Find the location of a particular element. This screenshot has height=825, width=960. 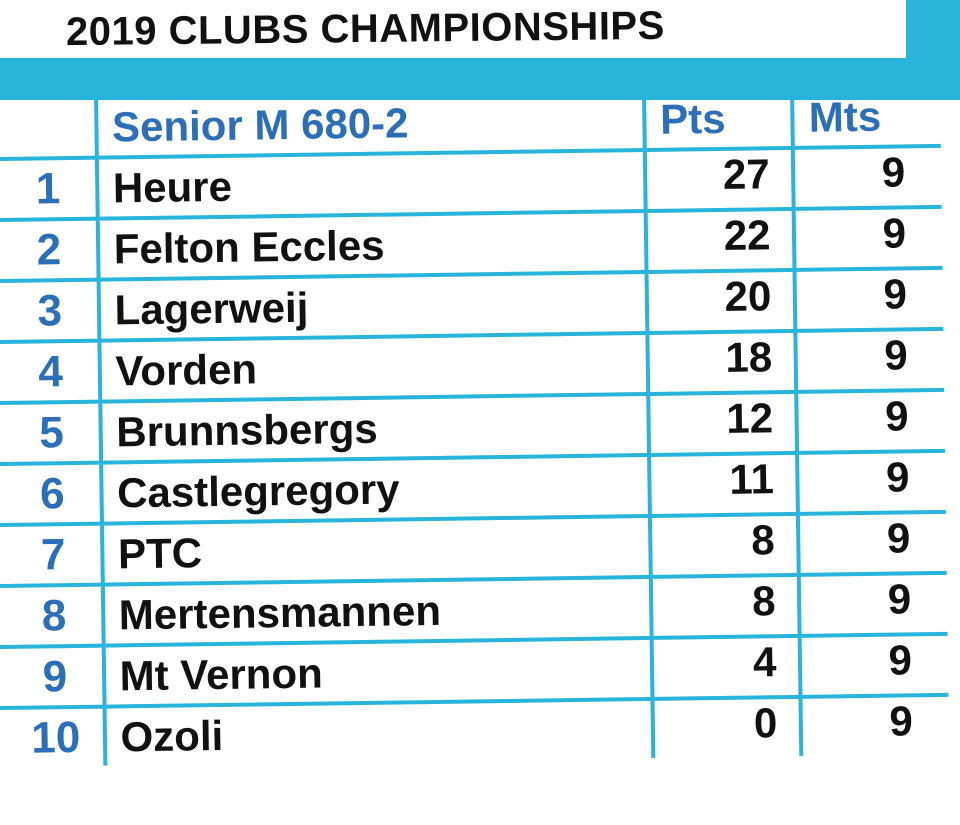

rank-cell: 10 is located at coordinates (52, 737).